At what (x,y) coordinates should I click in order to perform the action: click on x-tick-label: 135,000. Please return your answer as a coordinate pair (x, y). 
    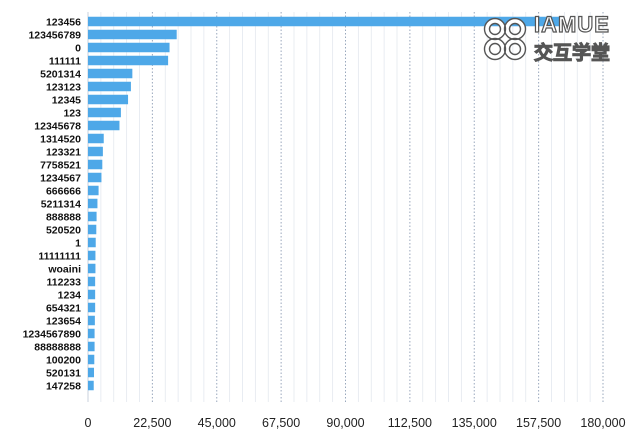
    Looking at the image, I should click on (474, 423).